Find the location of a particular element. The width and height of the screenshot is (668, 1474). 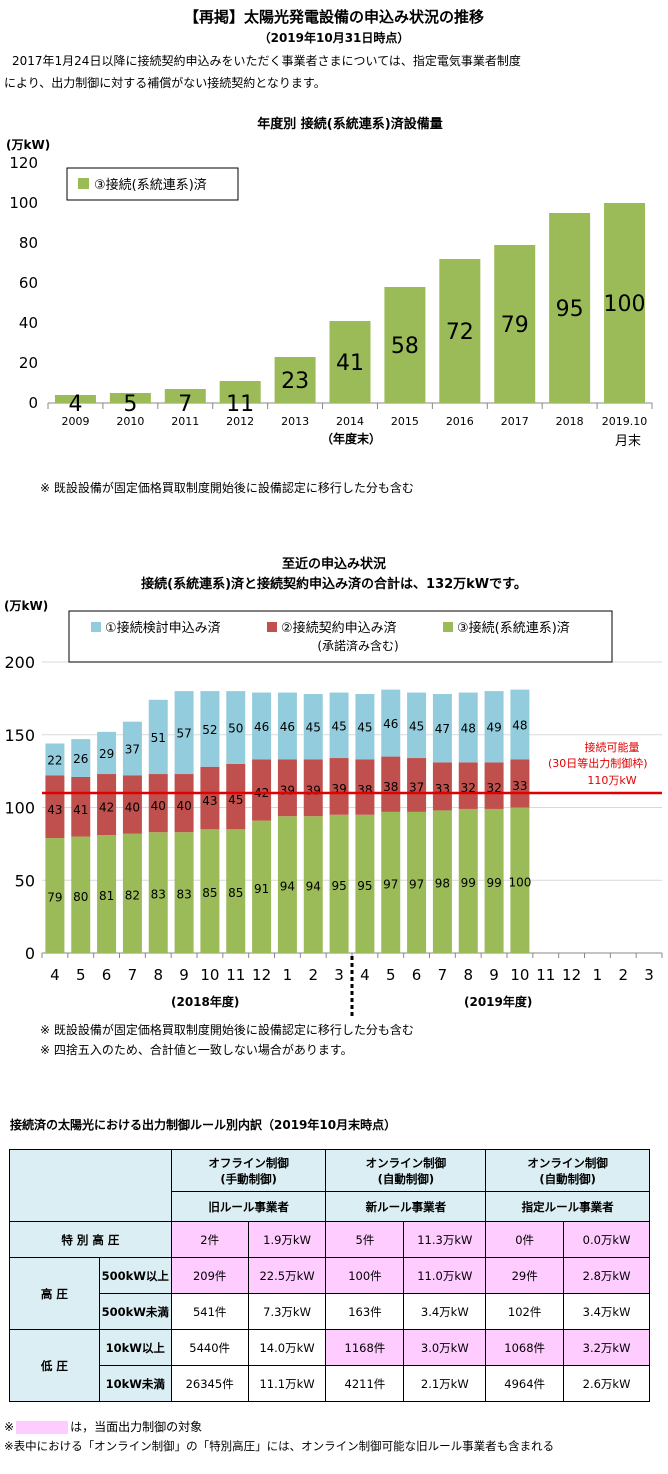

x-tick-label: 2018 is located at coordinates (570, 421).